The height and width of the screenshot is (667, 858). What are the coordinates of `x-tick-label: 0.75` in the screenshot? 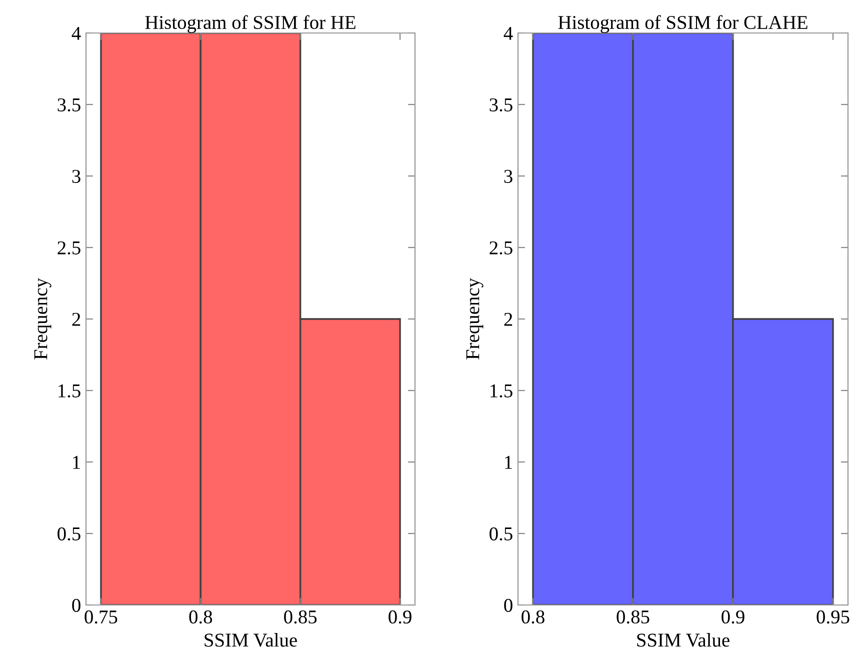 It's located at (101, 617).